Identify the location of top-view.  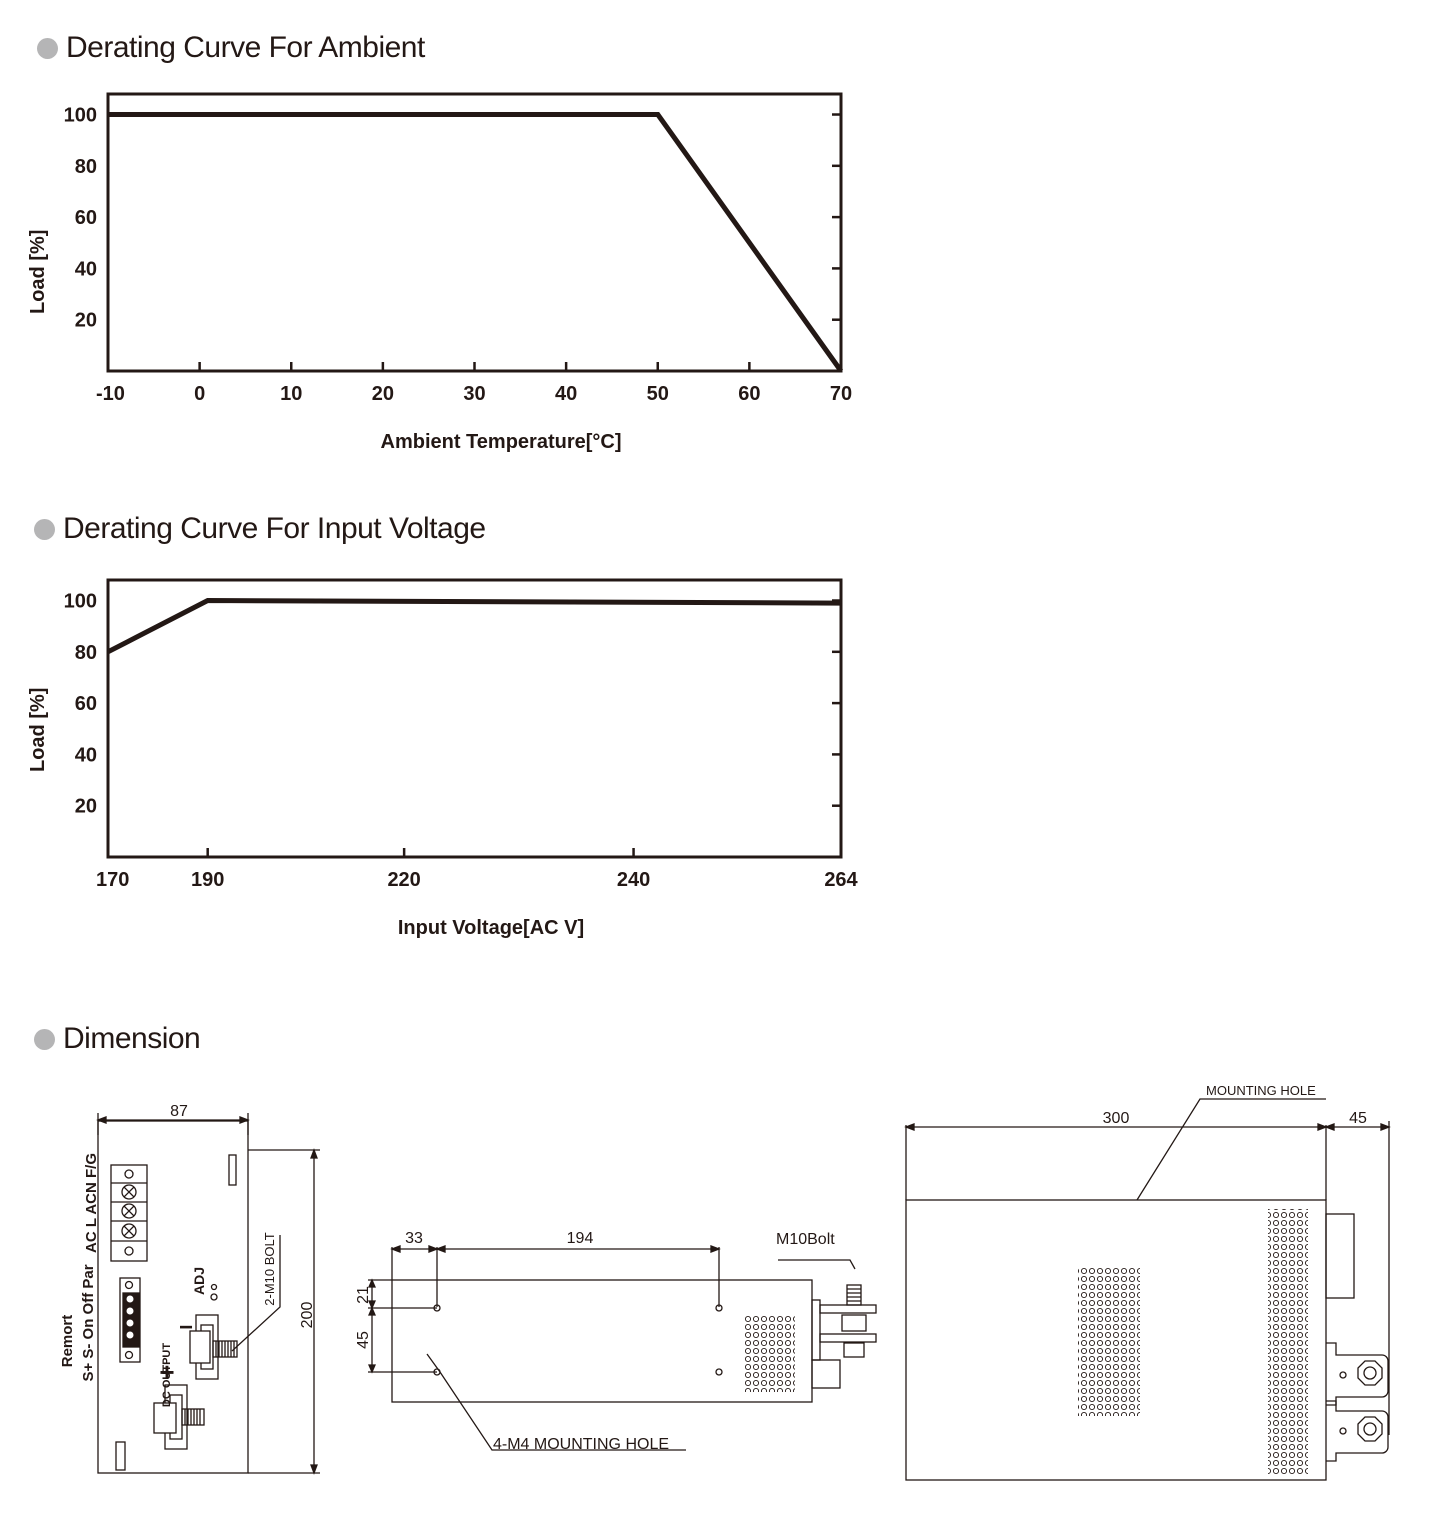
(1147, 1289).